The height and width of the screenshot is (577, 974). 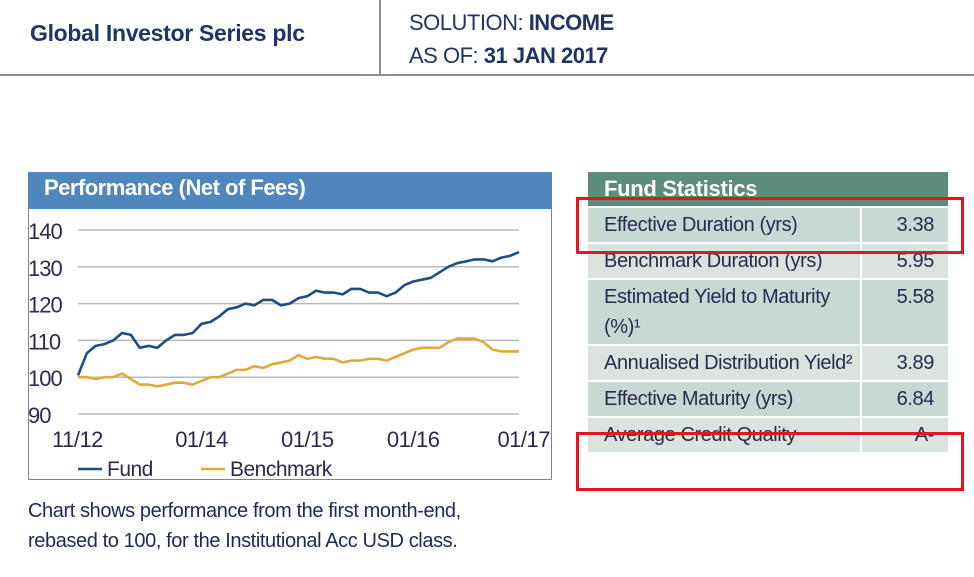 What do you see at coordinates (45, 231) in the screenshot?
I see `y-tick-label: 140` at bounding box center [45, 231].